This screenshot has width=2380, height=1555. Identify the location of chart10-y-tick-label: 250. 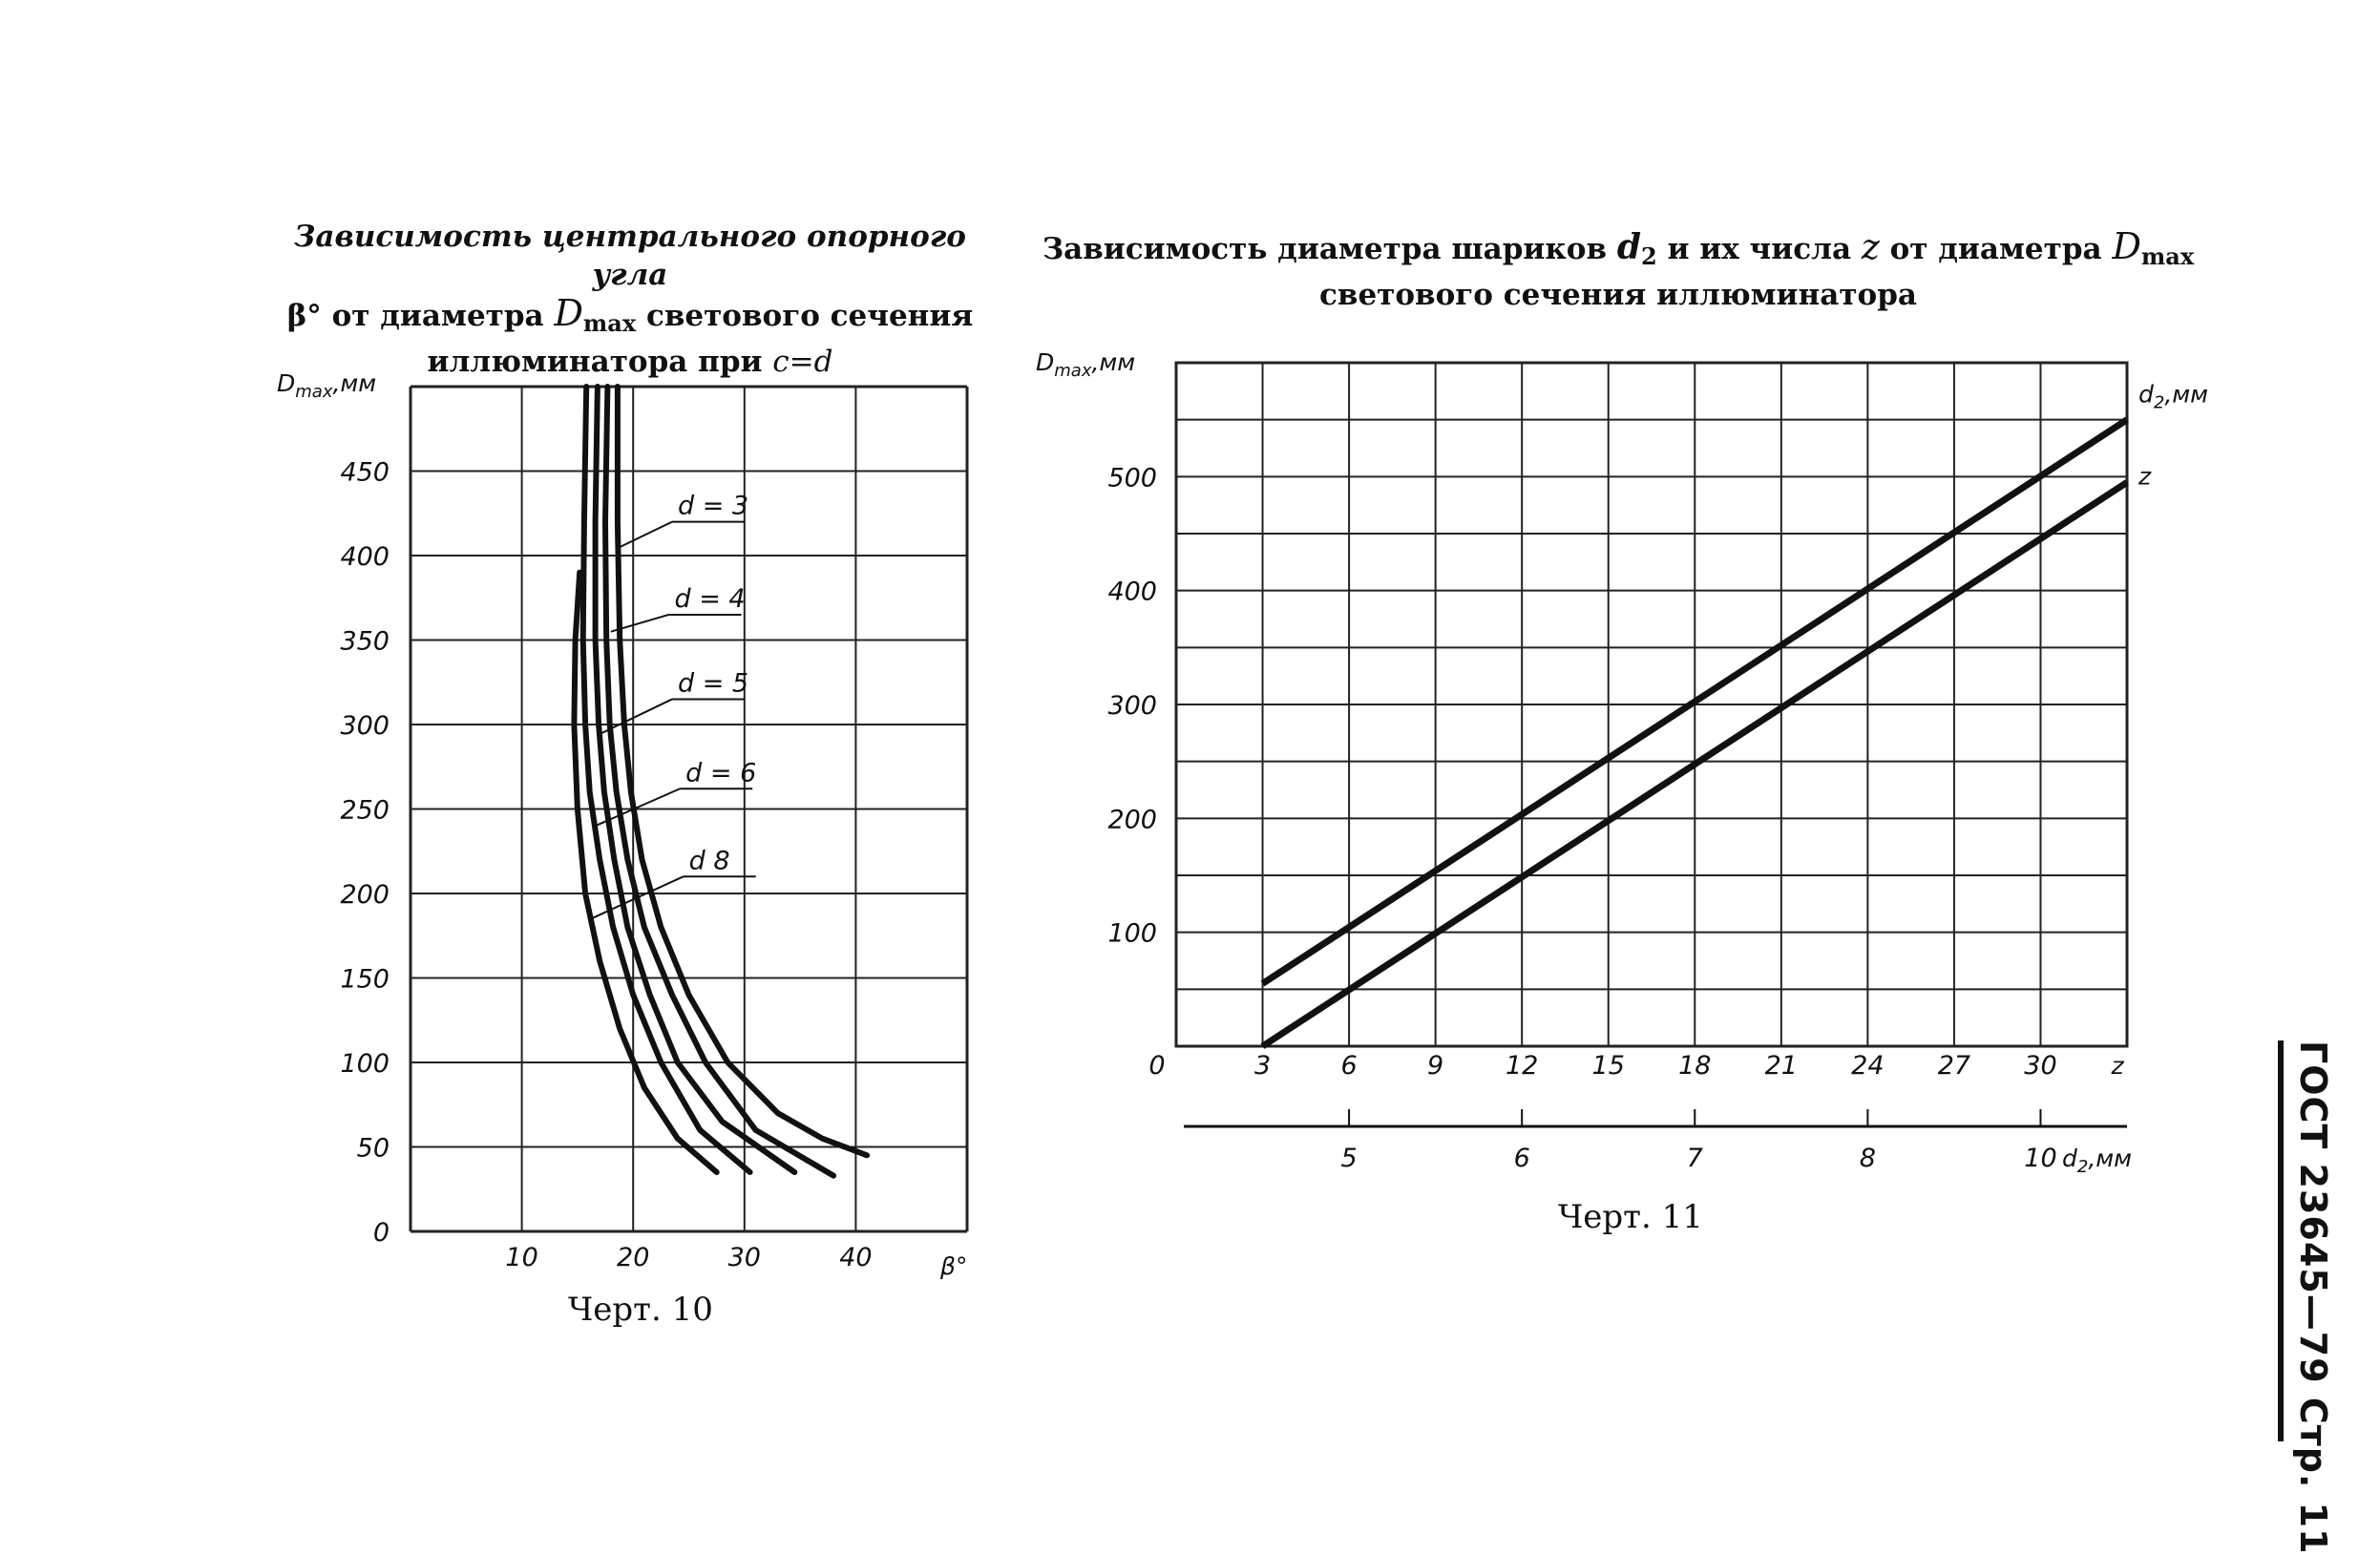
(365, 811).